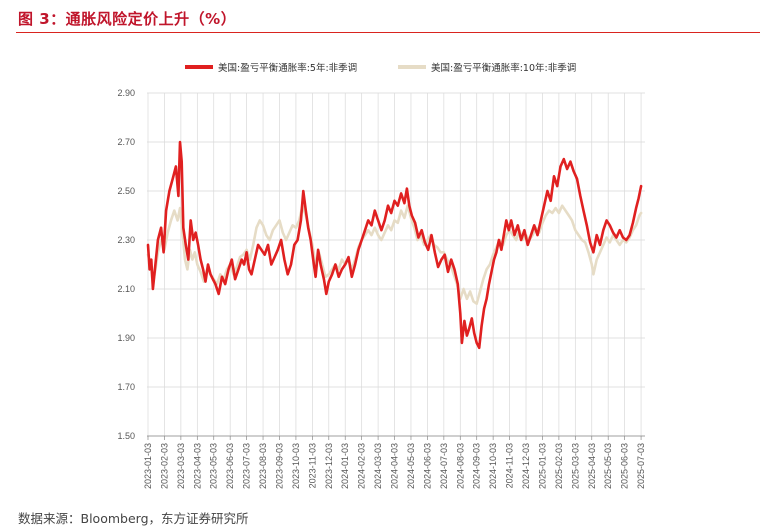 The height and width of the screenshot is (531, 765). Describe the element at coordinates (126, 191) in the screenshot. I see `y-tick-label: 2.50` at that location.